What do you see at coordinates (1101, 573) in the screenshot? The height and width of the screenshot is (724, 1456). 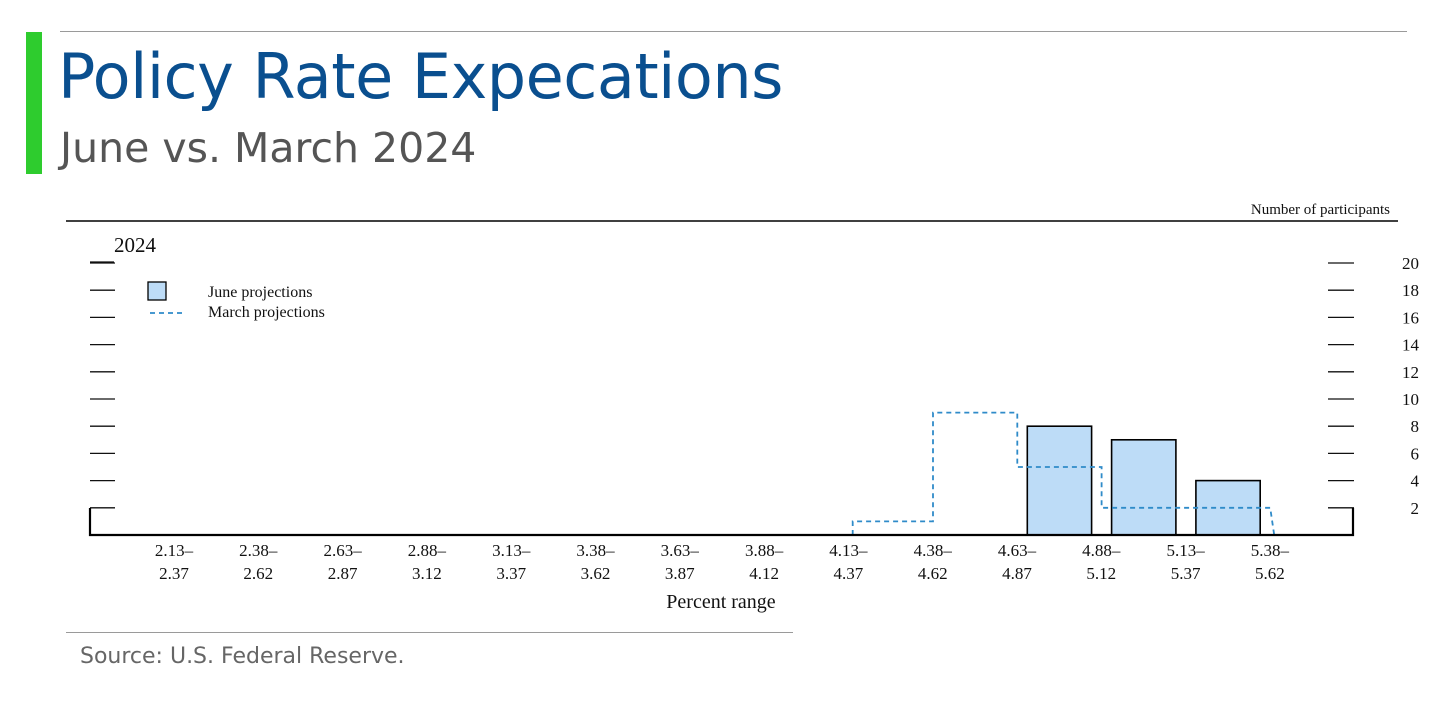 I see `x-tick-label: 5.12` at bounding box center [1101, 573].